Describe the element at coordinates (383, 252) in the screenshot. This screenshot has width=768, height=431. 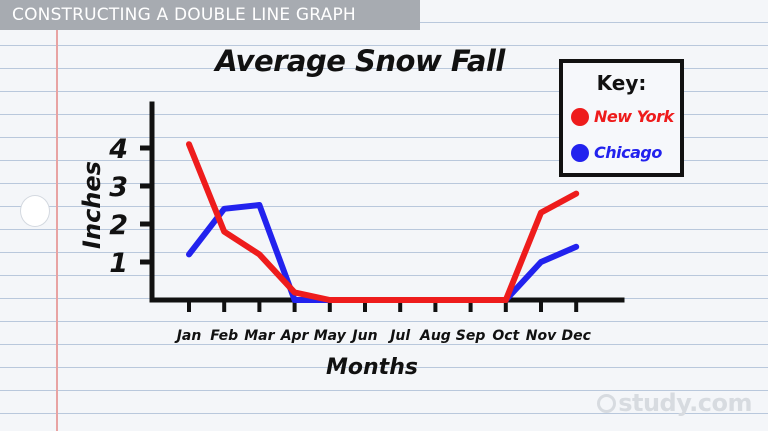
I see `series-line-chicago` at that location.